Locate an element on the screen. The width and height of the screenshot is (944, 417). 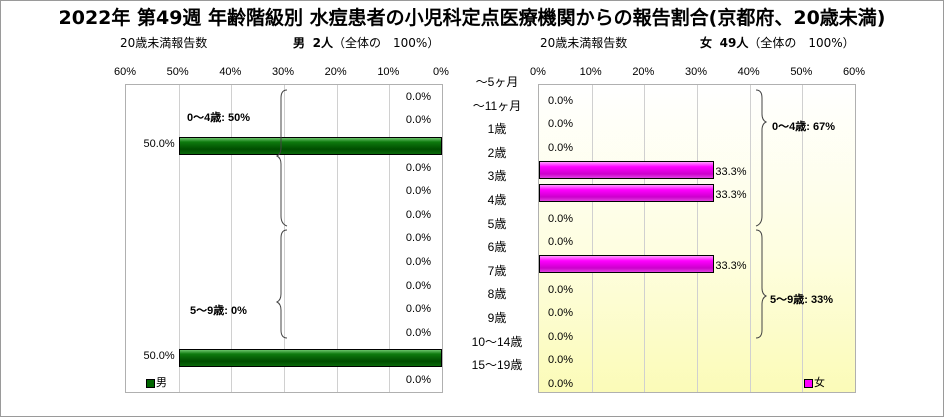
male-age-group-braces is located at coordinates (281, 214).